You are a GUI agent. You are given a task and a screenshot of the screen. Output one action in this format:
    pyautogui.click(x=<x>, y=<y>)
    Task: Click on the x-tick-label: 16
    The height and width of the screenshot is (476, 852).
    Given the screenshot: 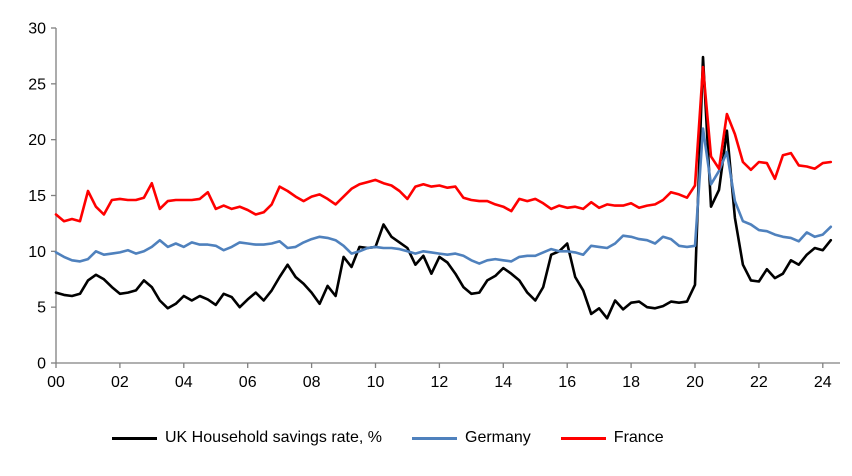 What is the action you would take?
    pyautogui.click(x=567, y=382)
    